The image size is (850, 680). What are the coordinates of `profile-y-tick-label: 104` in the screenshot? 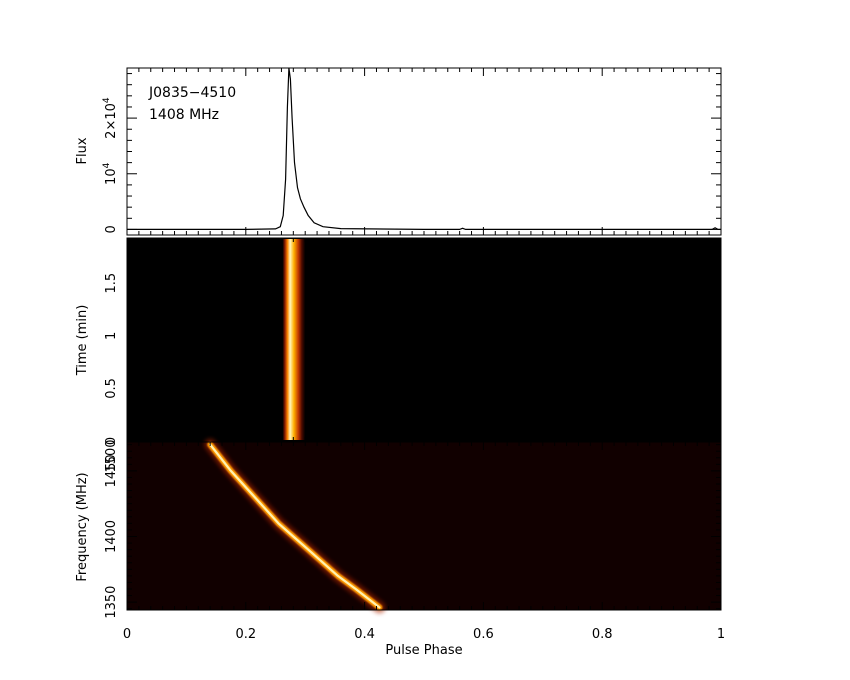 It's located at (110, 173).